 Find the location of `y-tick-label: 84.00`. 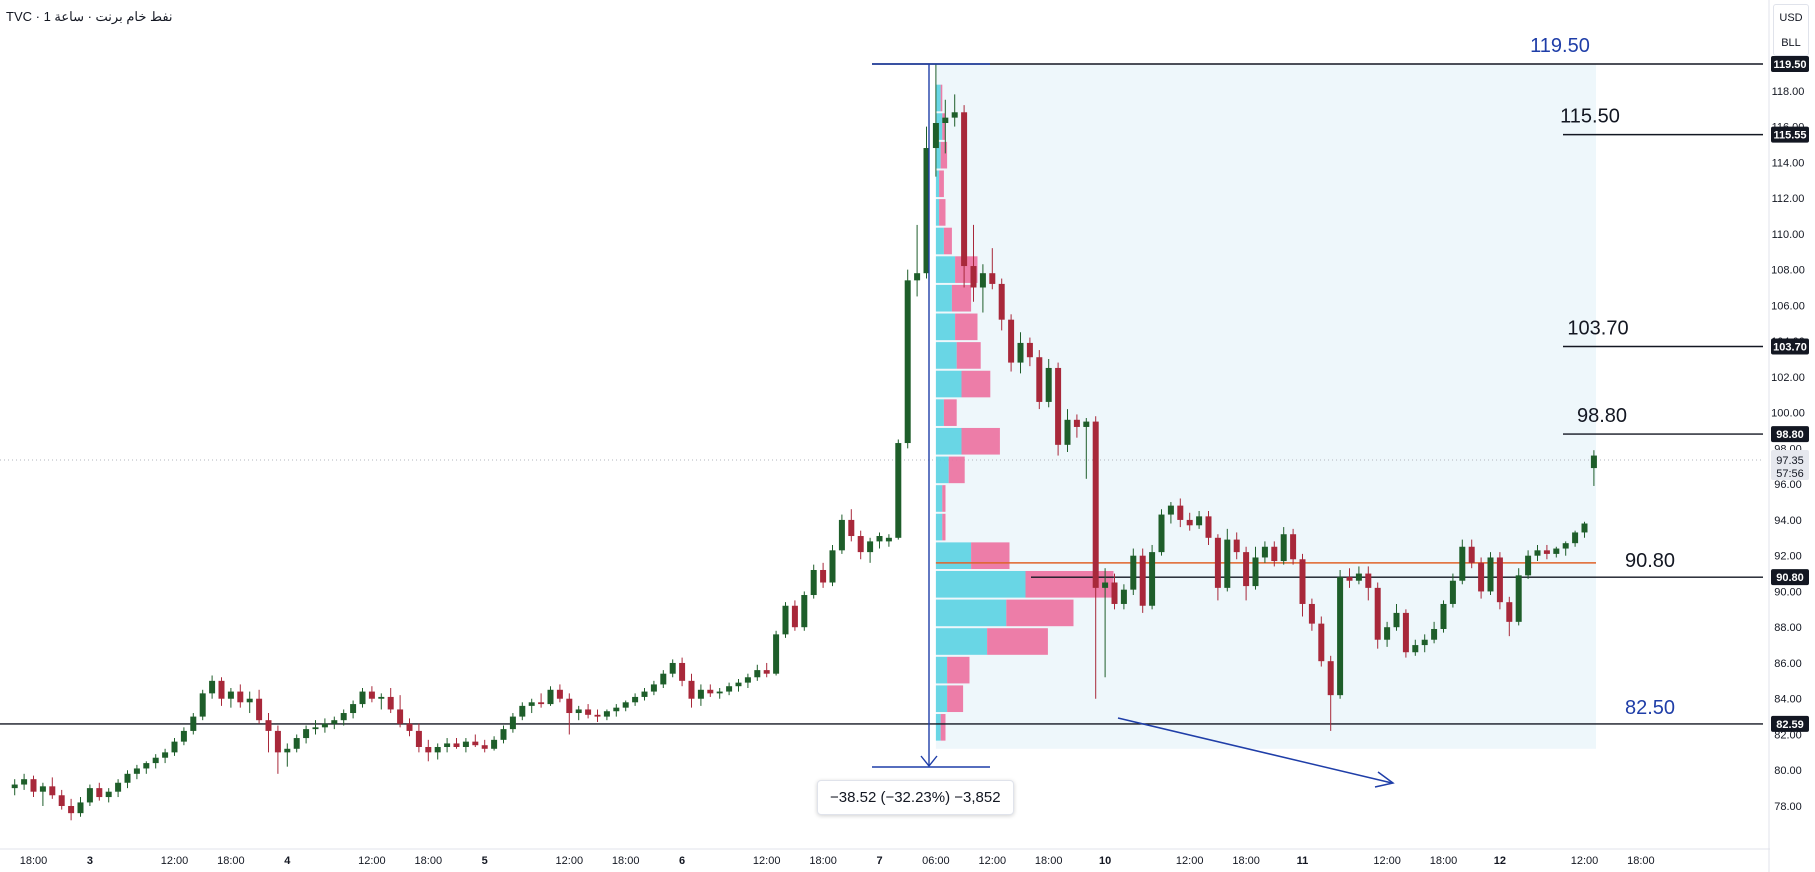

y-tick-label: 84.00 is located at coordinates (1788, 700).